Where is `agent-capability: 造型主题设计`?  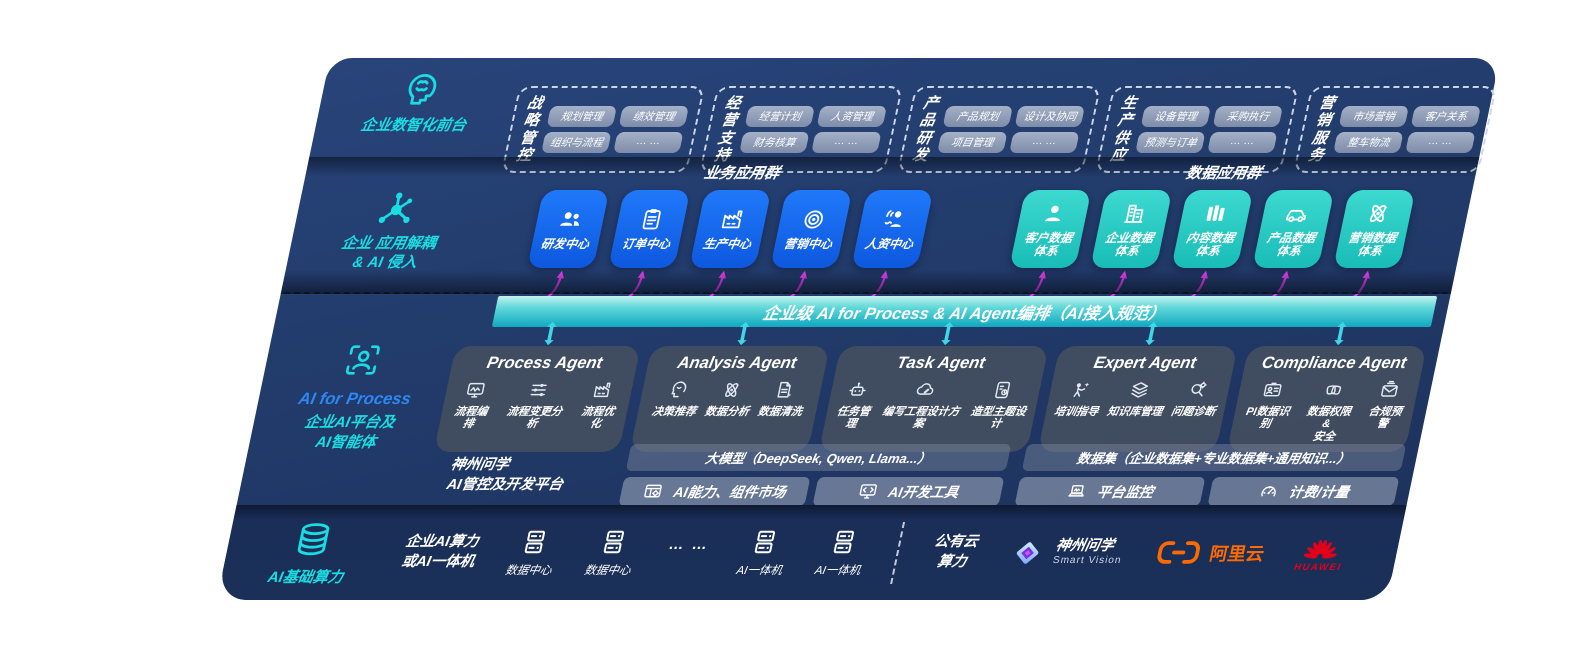 agent-capability: 造型主题设计 is located at coordinates (1000, 405).